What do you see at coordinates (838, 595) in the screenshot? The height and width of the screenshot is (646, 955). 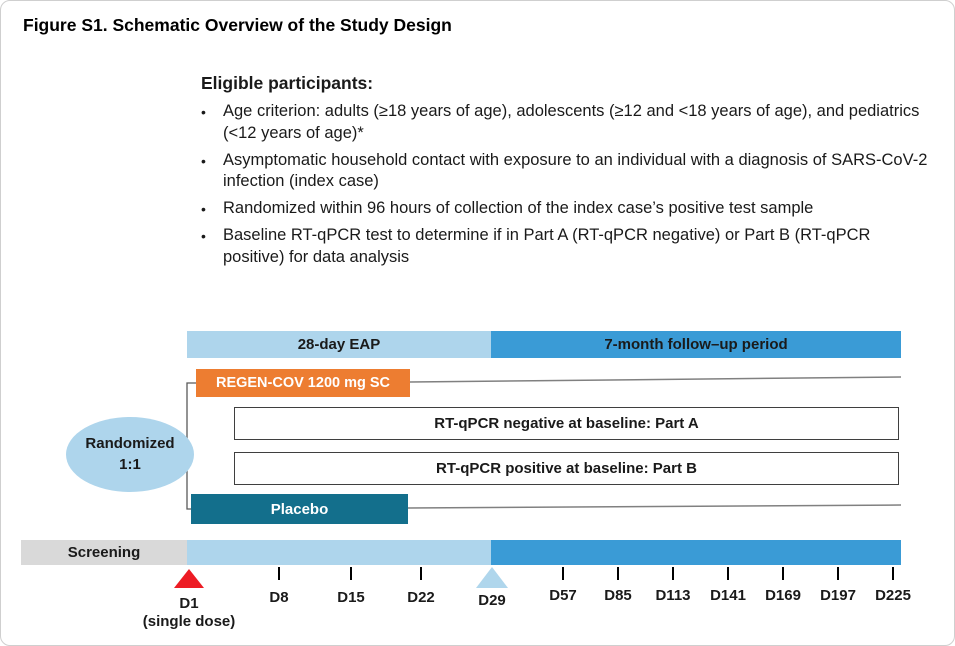 I see `day-label-d197: D197` at bounding box center [838, 595].